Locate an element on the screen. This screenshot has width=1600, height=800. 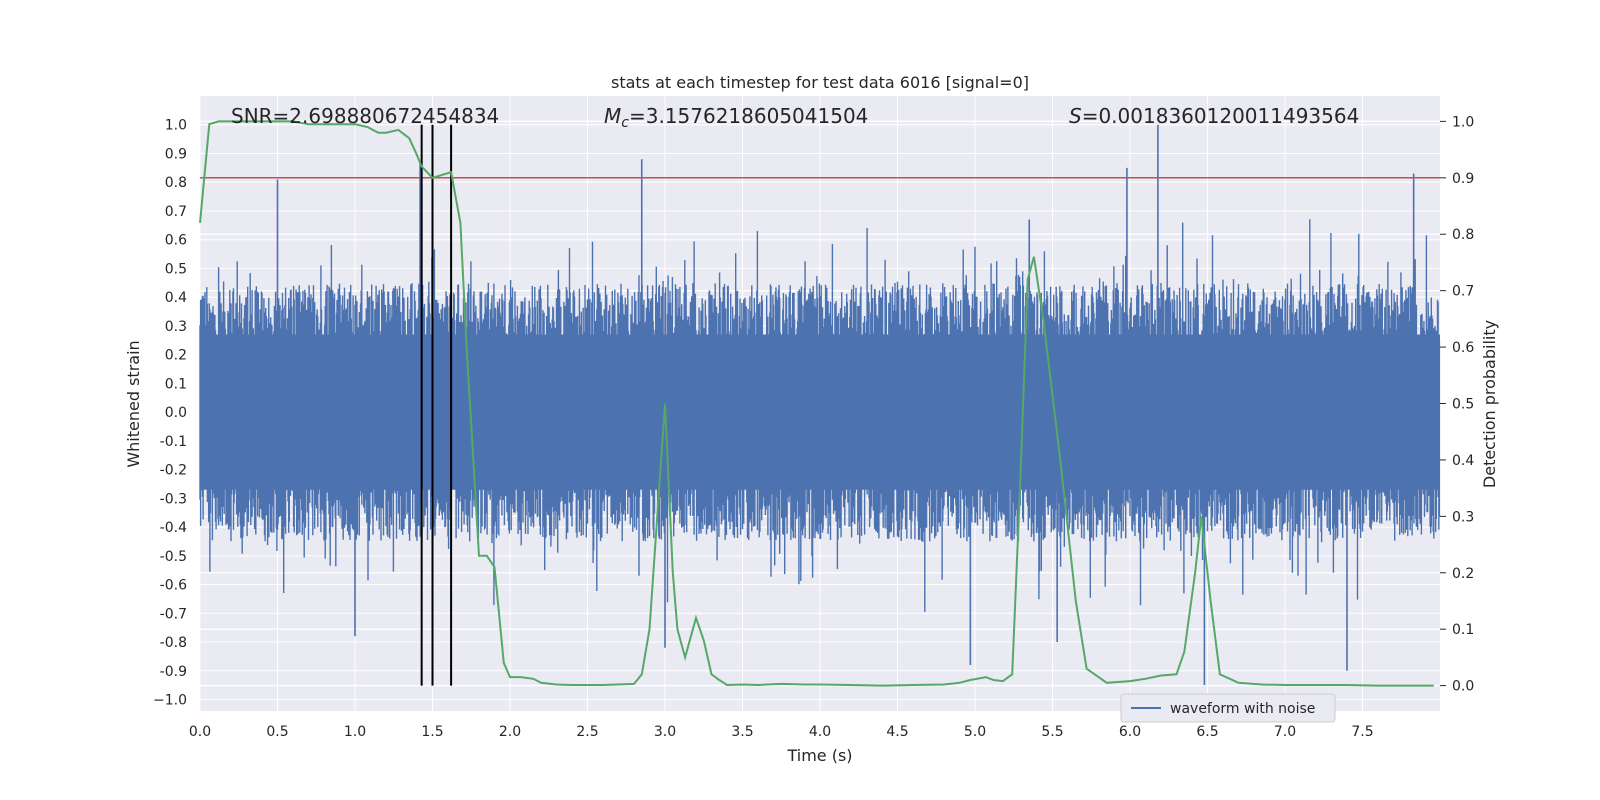
y-tick-label-left: 0.8 is located at coordinates (176, 183).